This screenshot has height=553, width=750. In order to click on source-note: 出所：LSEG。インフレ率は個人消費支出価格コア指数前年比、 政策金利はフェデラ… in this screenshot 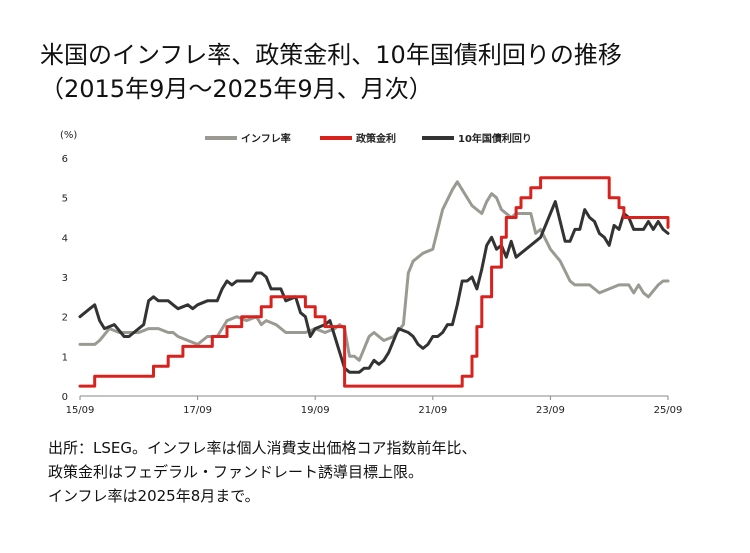, I will do `click(388, 472)`.